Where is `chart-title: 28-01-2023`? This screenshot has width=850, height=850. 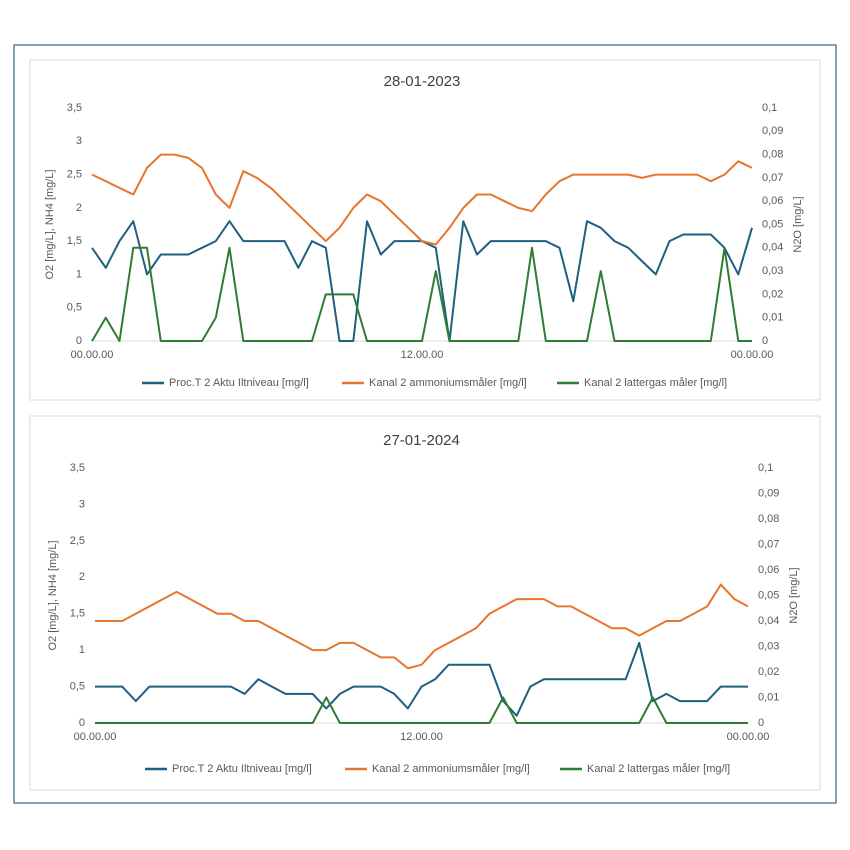 chart-title: 28-01-2023 is located at coordinates (422, 81).